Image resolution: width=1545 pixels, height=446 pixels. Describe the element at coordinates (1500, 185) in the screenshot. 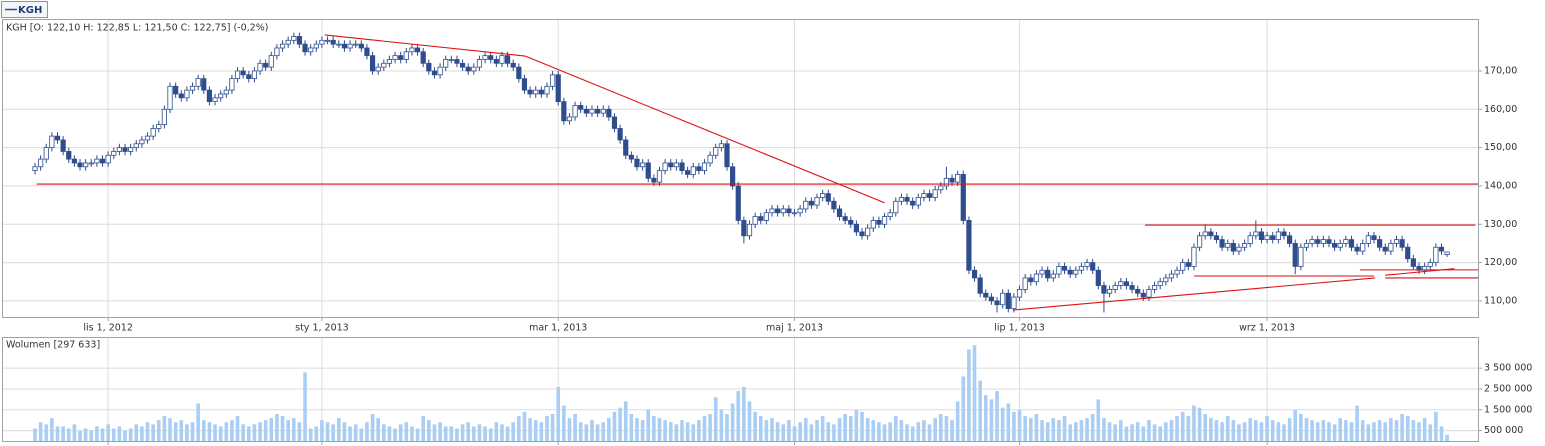

I see `y-tick-label: 140,00` at that location.